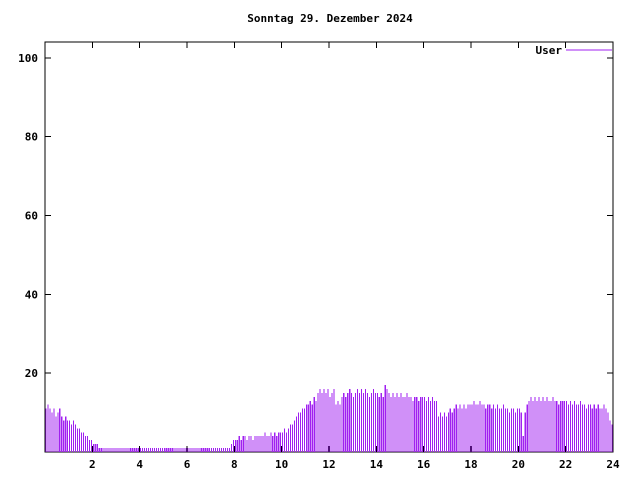  What do you see at coordinates (518, 464) in the screenshot?
I see `x-tick-label: 20` at bounding box center [518, 464].